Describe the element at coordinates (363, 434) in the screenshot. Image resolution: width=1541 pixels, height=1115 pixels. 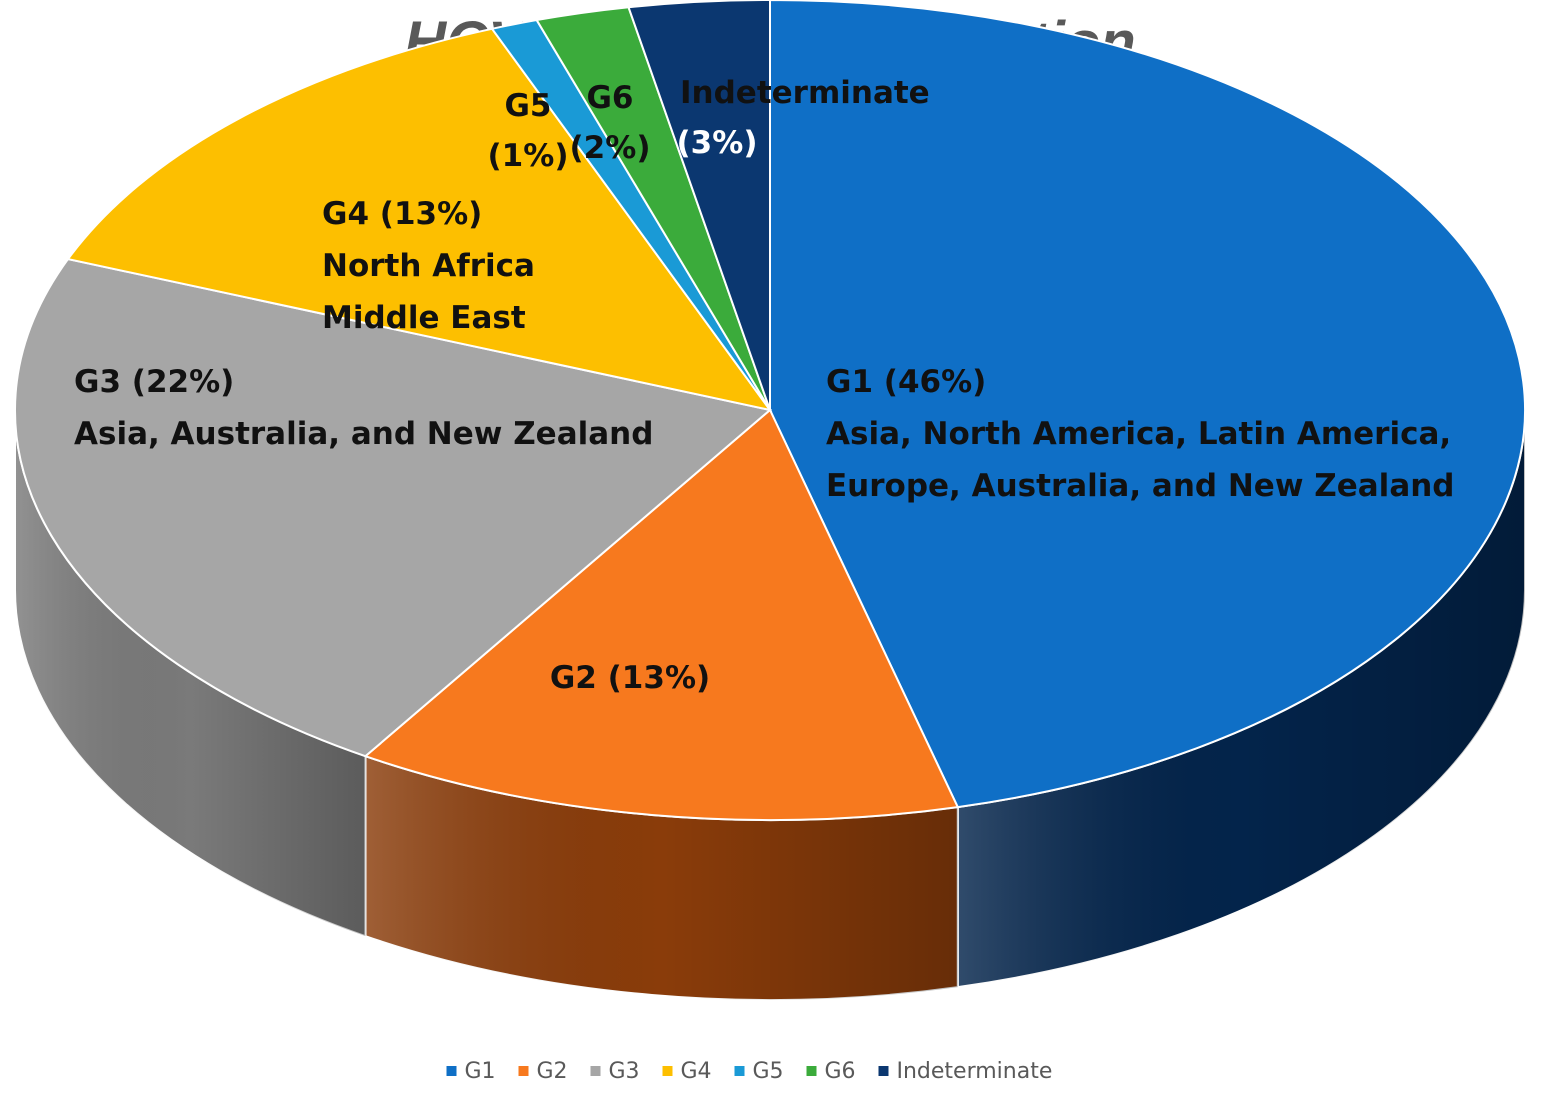
I see `label-g3-line-2: Asia, Australia, and New Zealand` at that location.